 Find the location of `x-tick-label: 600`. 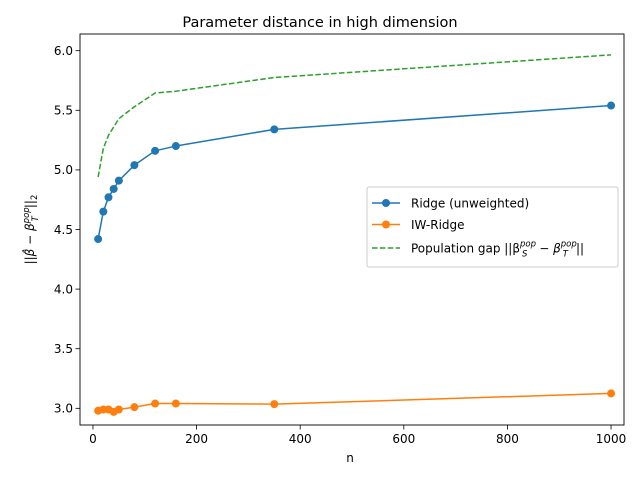

x-tick-label: 600 is located at coordinates (403, 439).